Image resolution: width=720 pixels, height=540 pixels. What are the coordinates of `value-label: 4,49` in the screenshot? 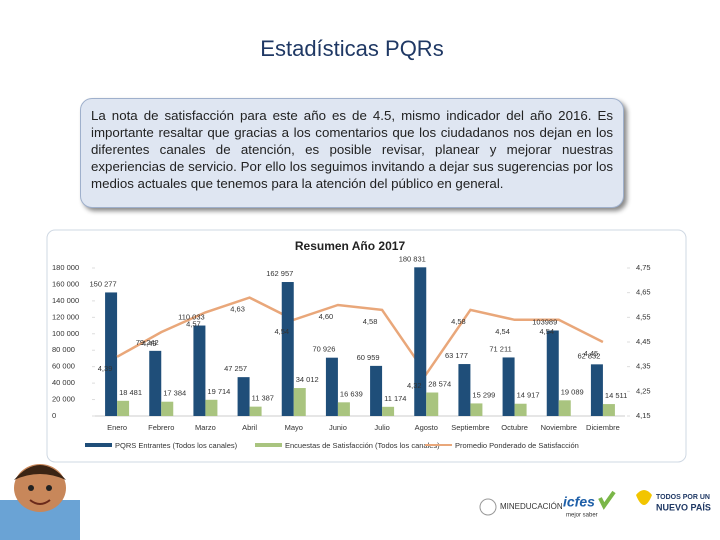 It's located at (149, 343).